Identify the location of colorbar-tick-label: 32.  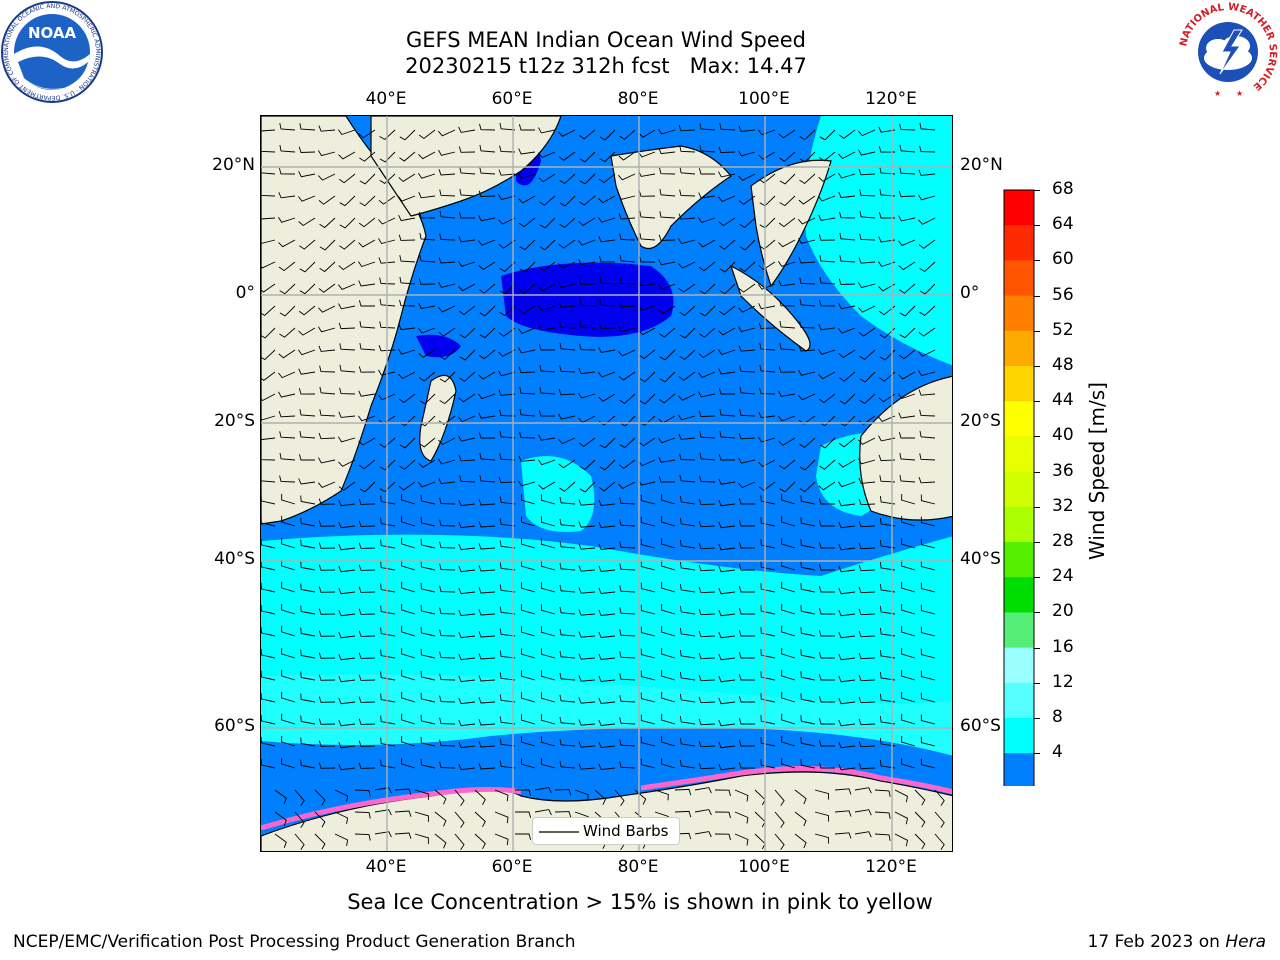
(1063, 505).